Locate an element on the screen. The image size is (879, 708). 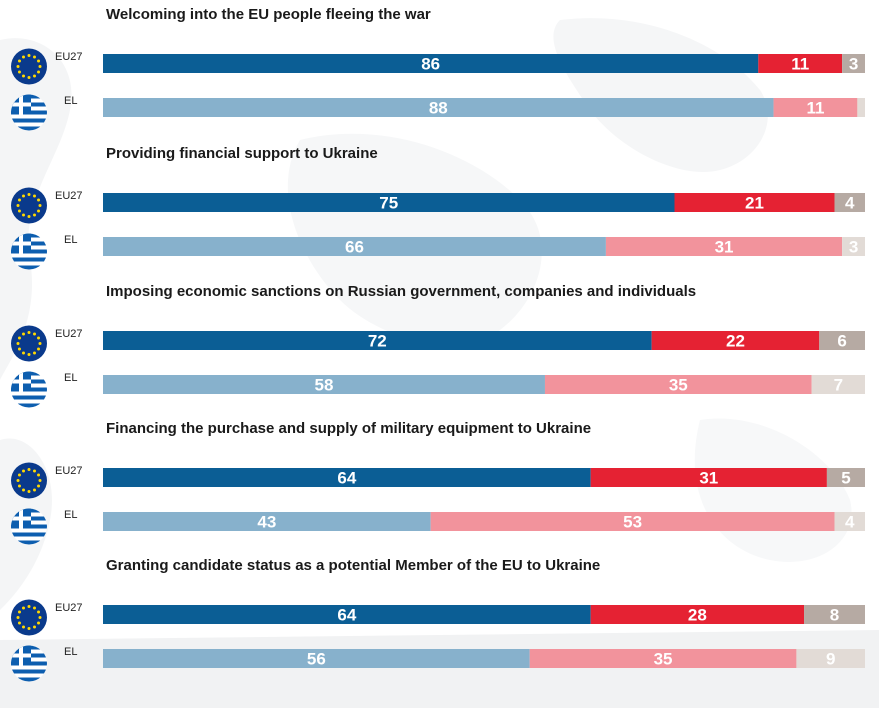
bar-row: EU27 75 21 4 is located at coordinates (438, 205).